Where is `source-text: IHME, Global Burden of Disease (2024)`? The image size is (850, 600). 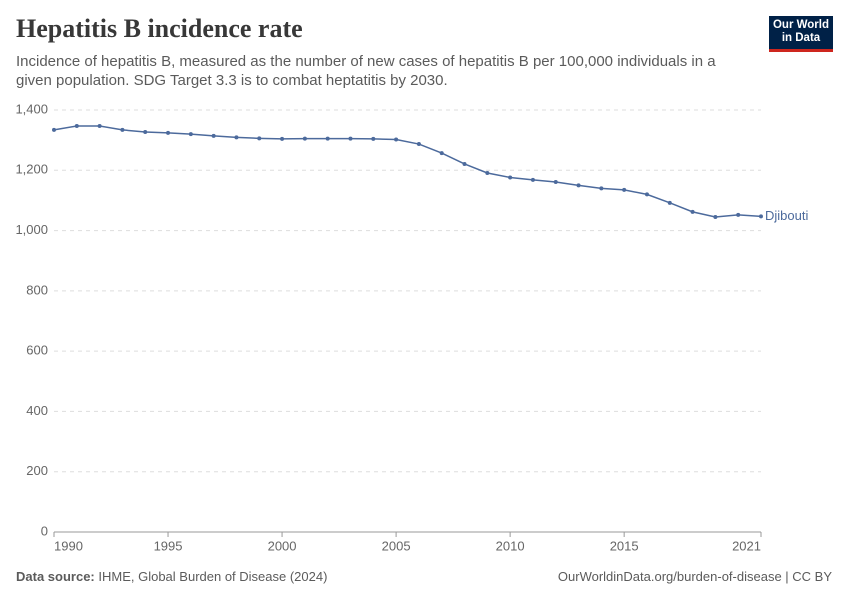 source-text: IHME, Global Burden of Disease (2024) is located at coordinates (213, 576).